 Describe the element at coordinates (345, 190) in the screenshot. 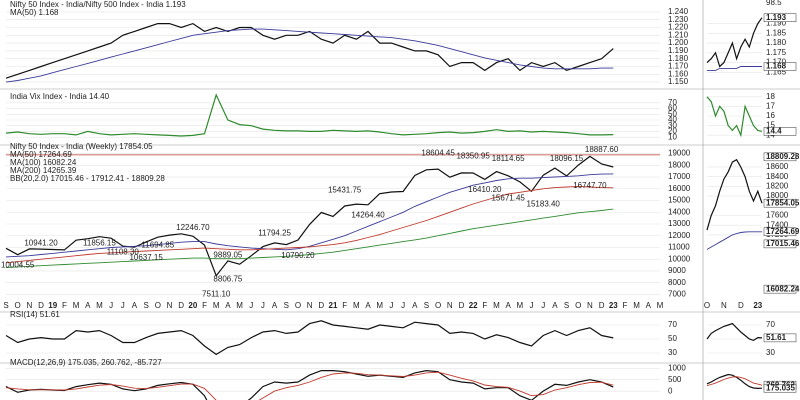

I see `pivot-label: 15431.75` at that location.